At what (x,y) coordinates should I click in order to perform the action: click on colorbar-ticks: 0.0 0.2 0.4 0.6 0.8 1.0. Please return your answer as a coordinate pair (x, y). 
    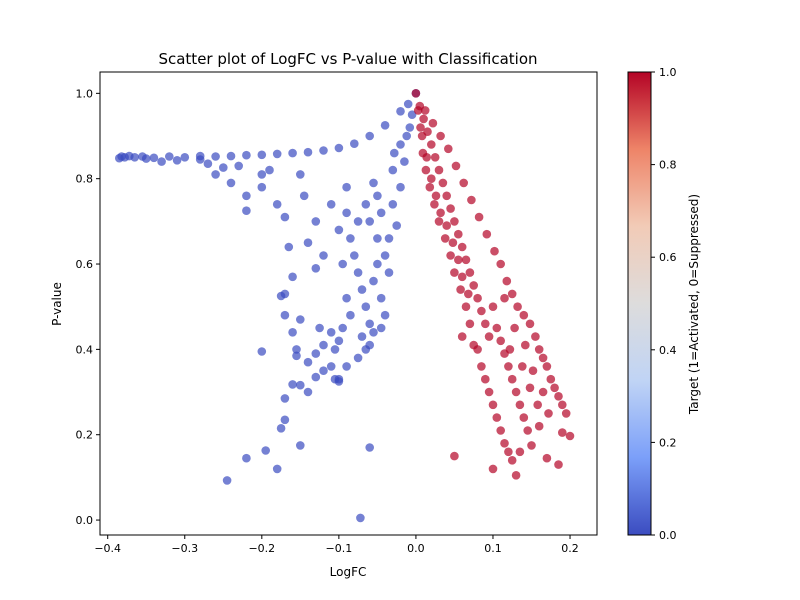
    Looking at the image, I should click on (664, 304).